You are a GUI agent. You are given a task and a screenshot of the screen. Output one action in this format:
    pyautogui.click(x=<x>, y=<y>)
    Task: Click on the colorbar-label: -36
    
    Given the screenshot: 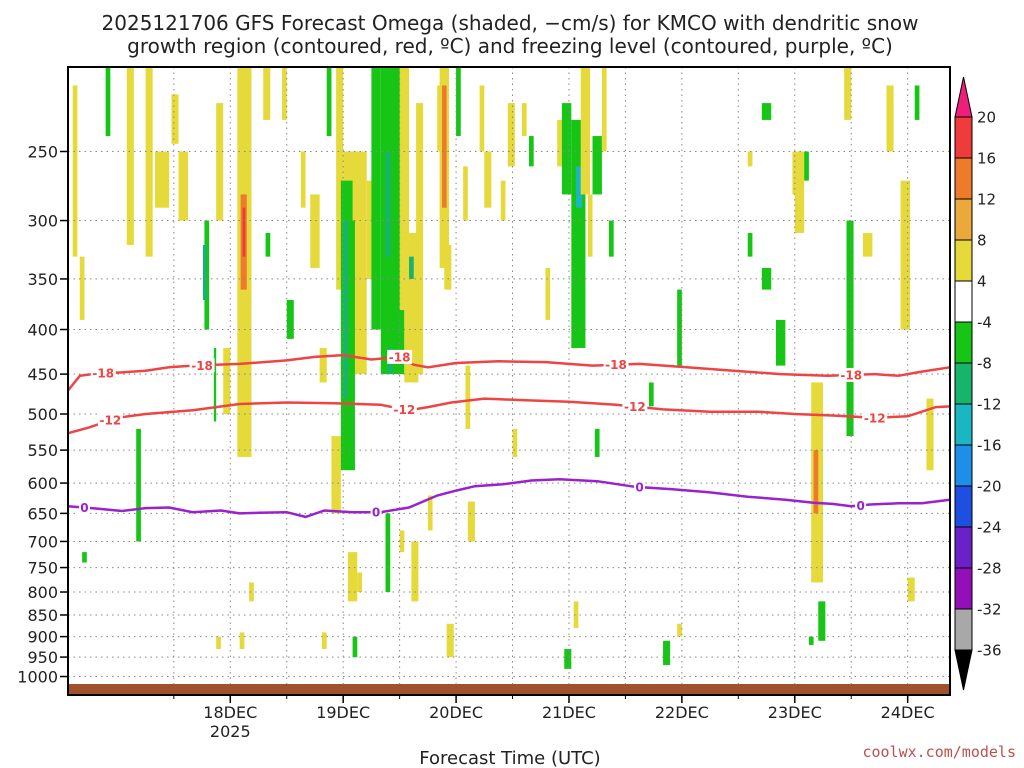 What is the action you would take?
    pyautogui.click(x=989, y=651)
    